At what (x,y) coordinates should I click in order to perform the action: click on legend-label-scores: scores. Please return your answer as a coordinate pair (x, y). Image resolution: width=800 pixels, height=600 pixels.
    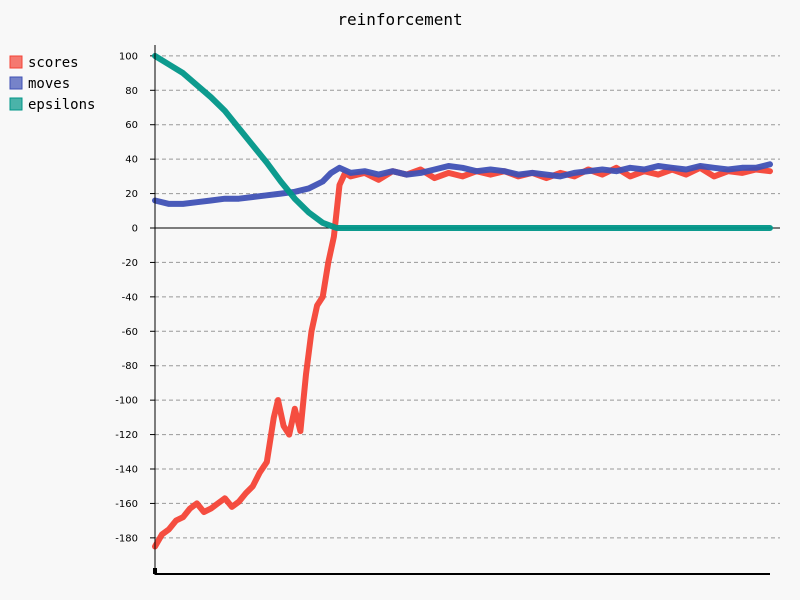
    Looking at the image, I should click on (53, 63).